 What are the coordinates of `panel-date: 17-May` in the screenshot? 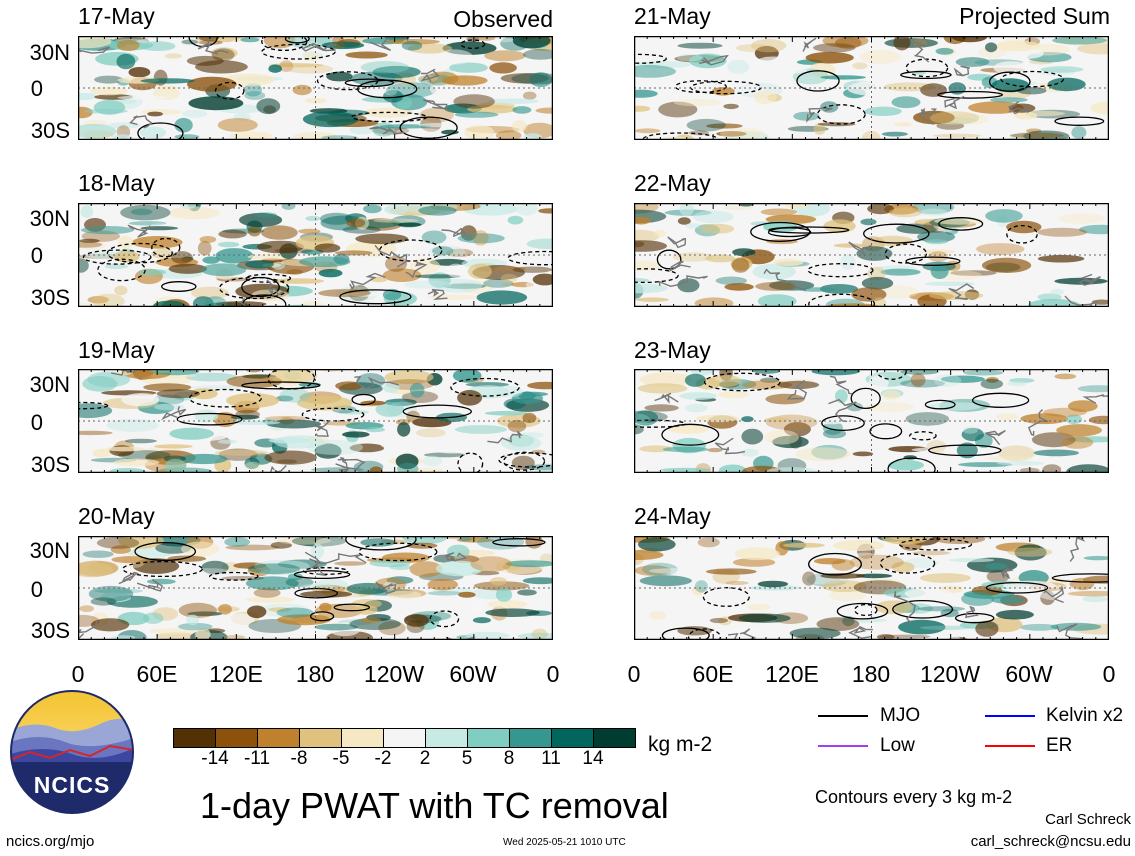 It's located at (116, 16).